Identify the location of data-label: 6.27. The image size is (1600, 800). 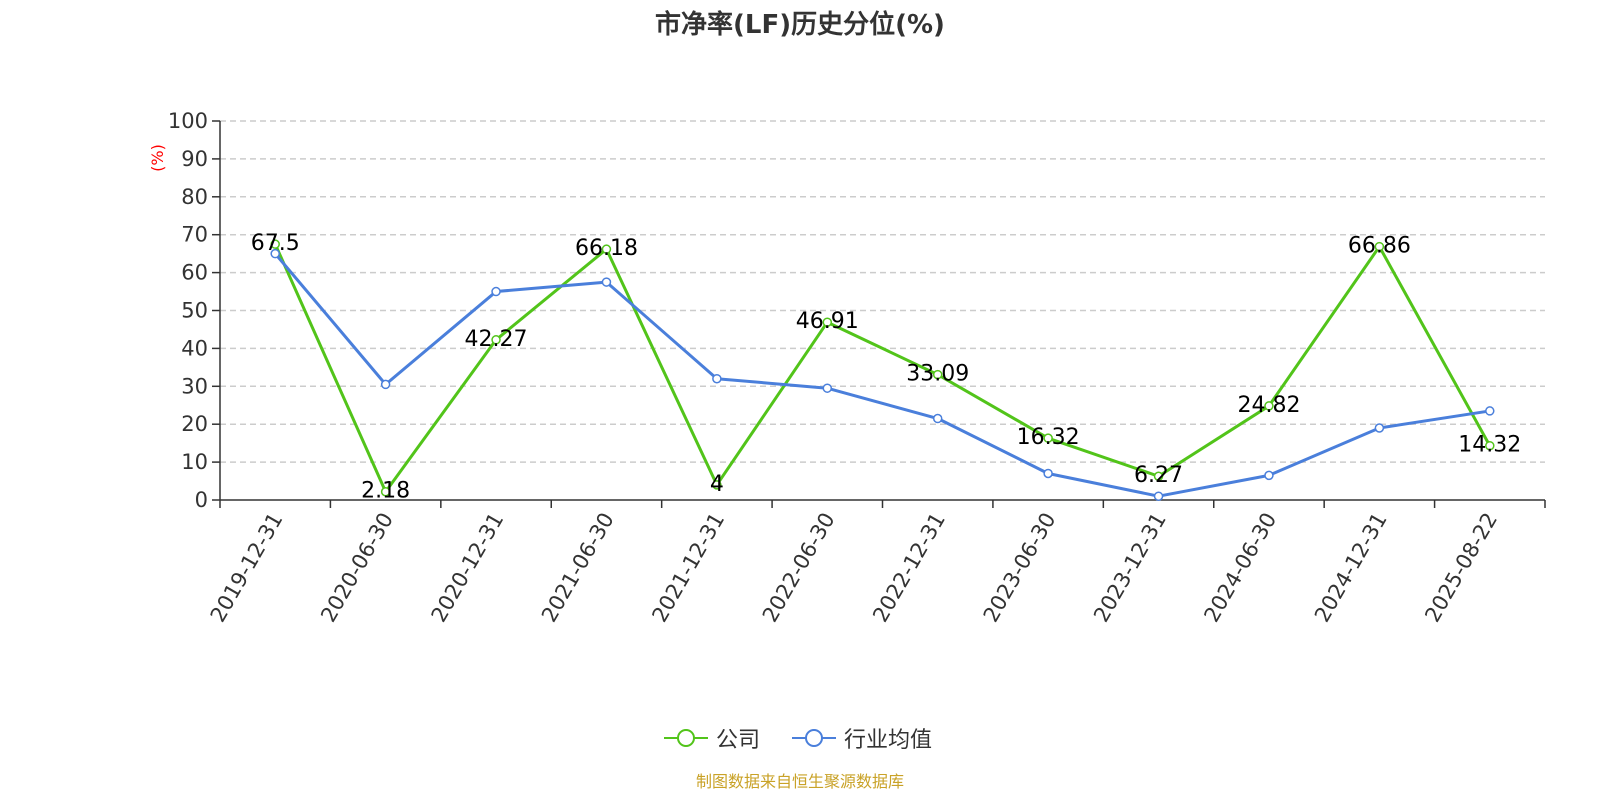
(1158, 475).